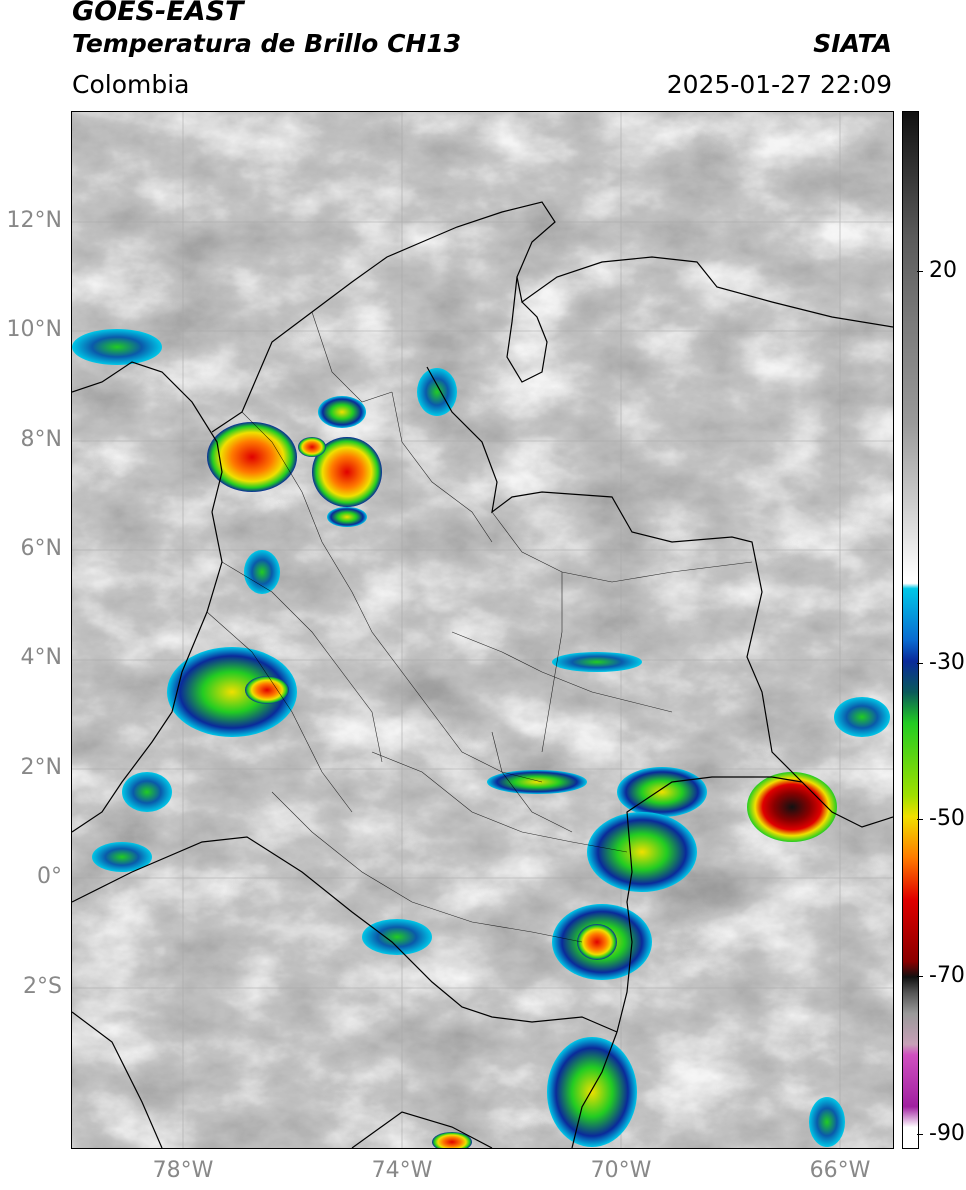 This screenshot has width=966, height=1190. I want to click on region-label: Colombia, so click(131, 84).